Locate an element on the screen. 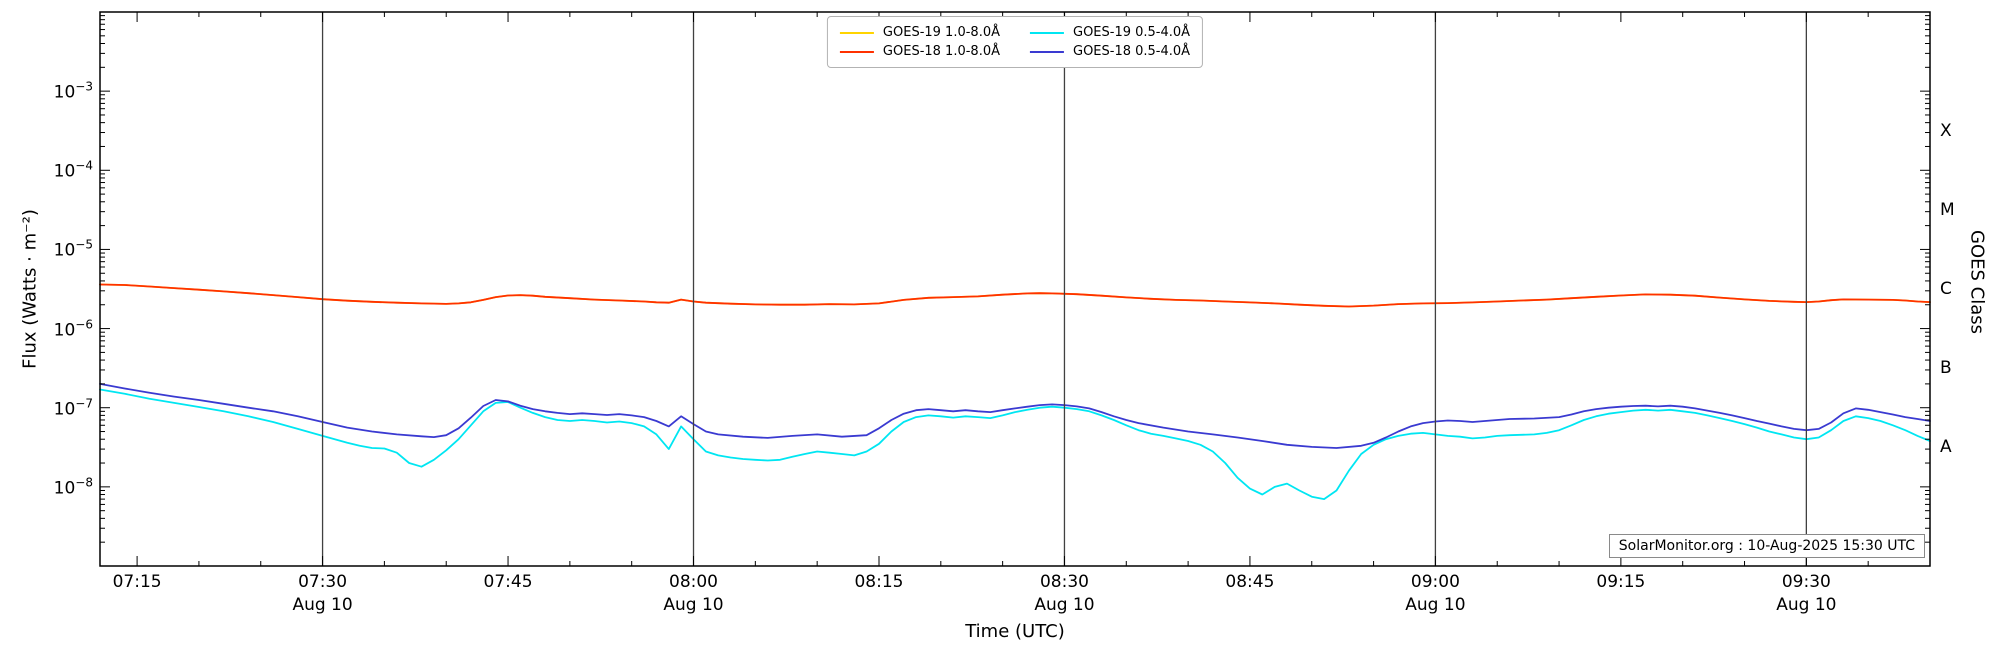 This screenshot has height=650, width=2000. legend-entry: GOES-19 1.0-8.0Å is located at coordinates (919, 32).